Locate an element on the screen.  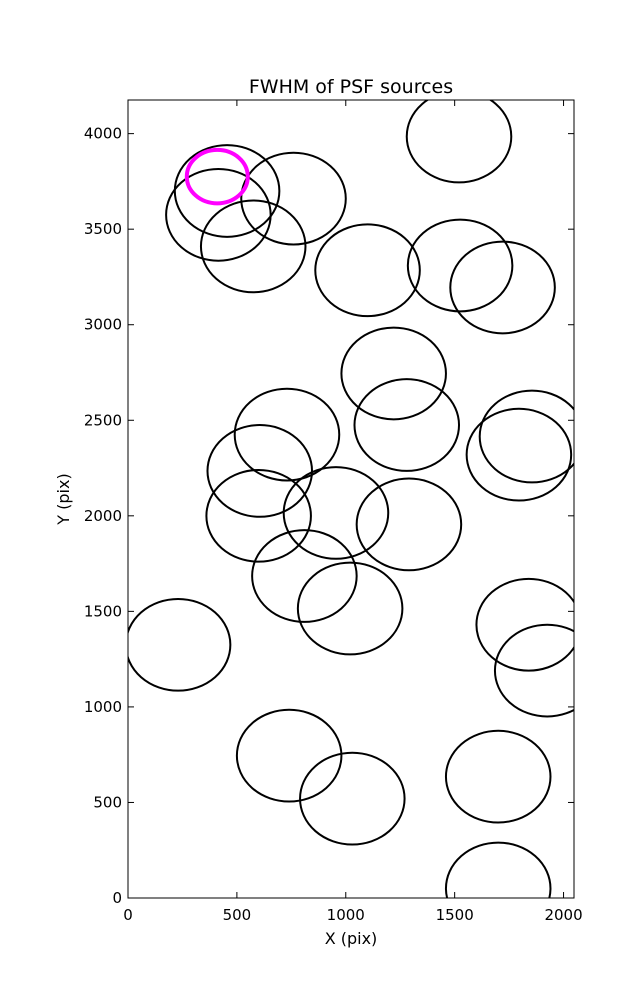
y-axis-label: Y (pix) is located at coordinates (63, 499).